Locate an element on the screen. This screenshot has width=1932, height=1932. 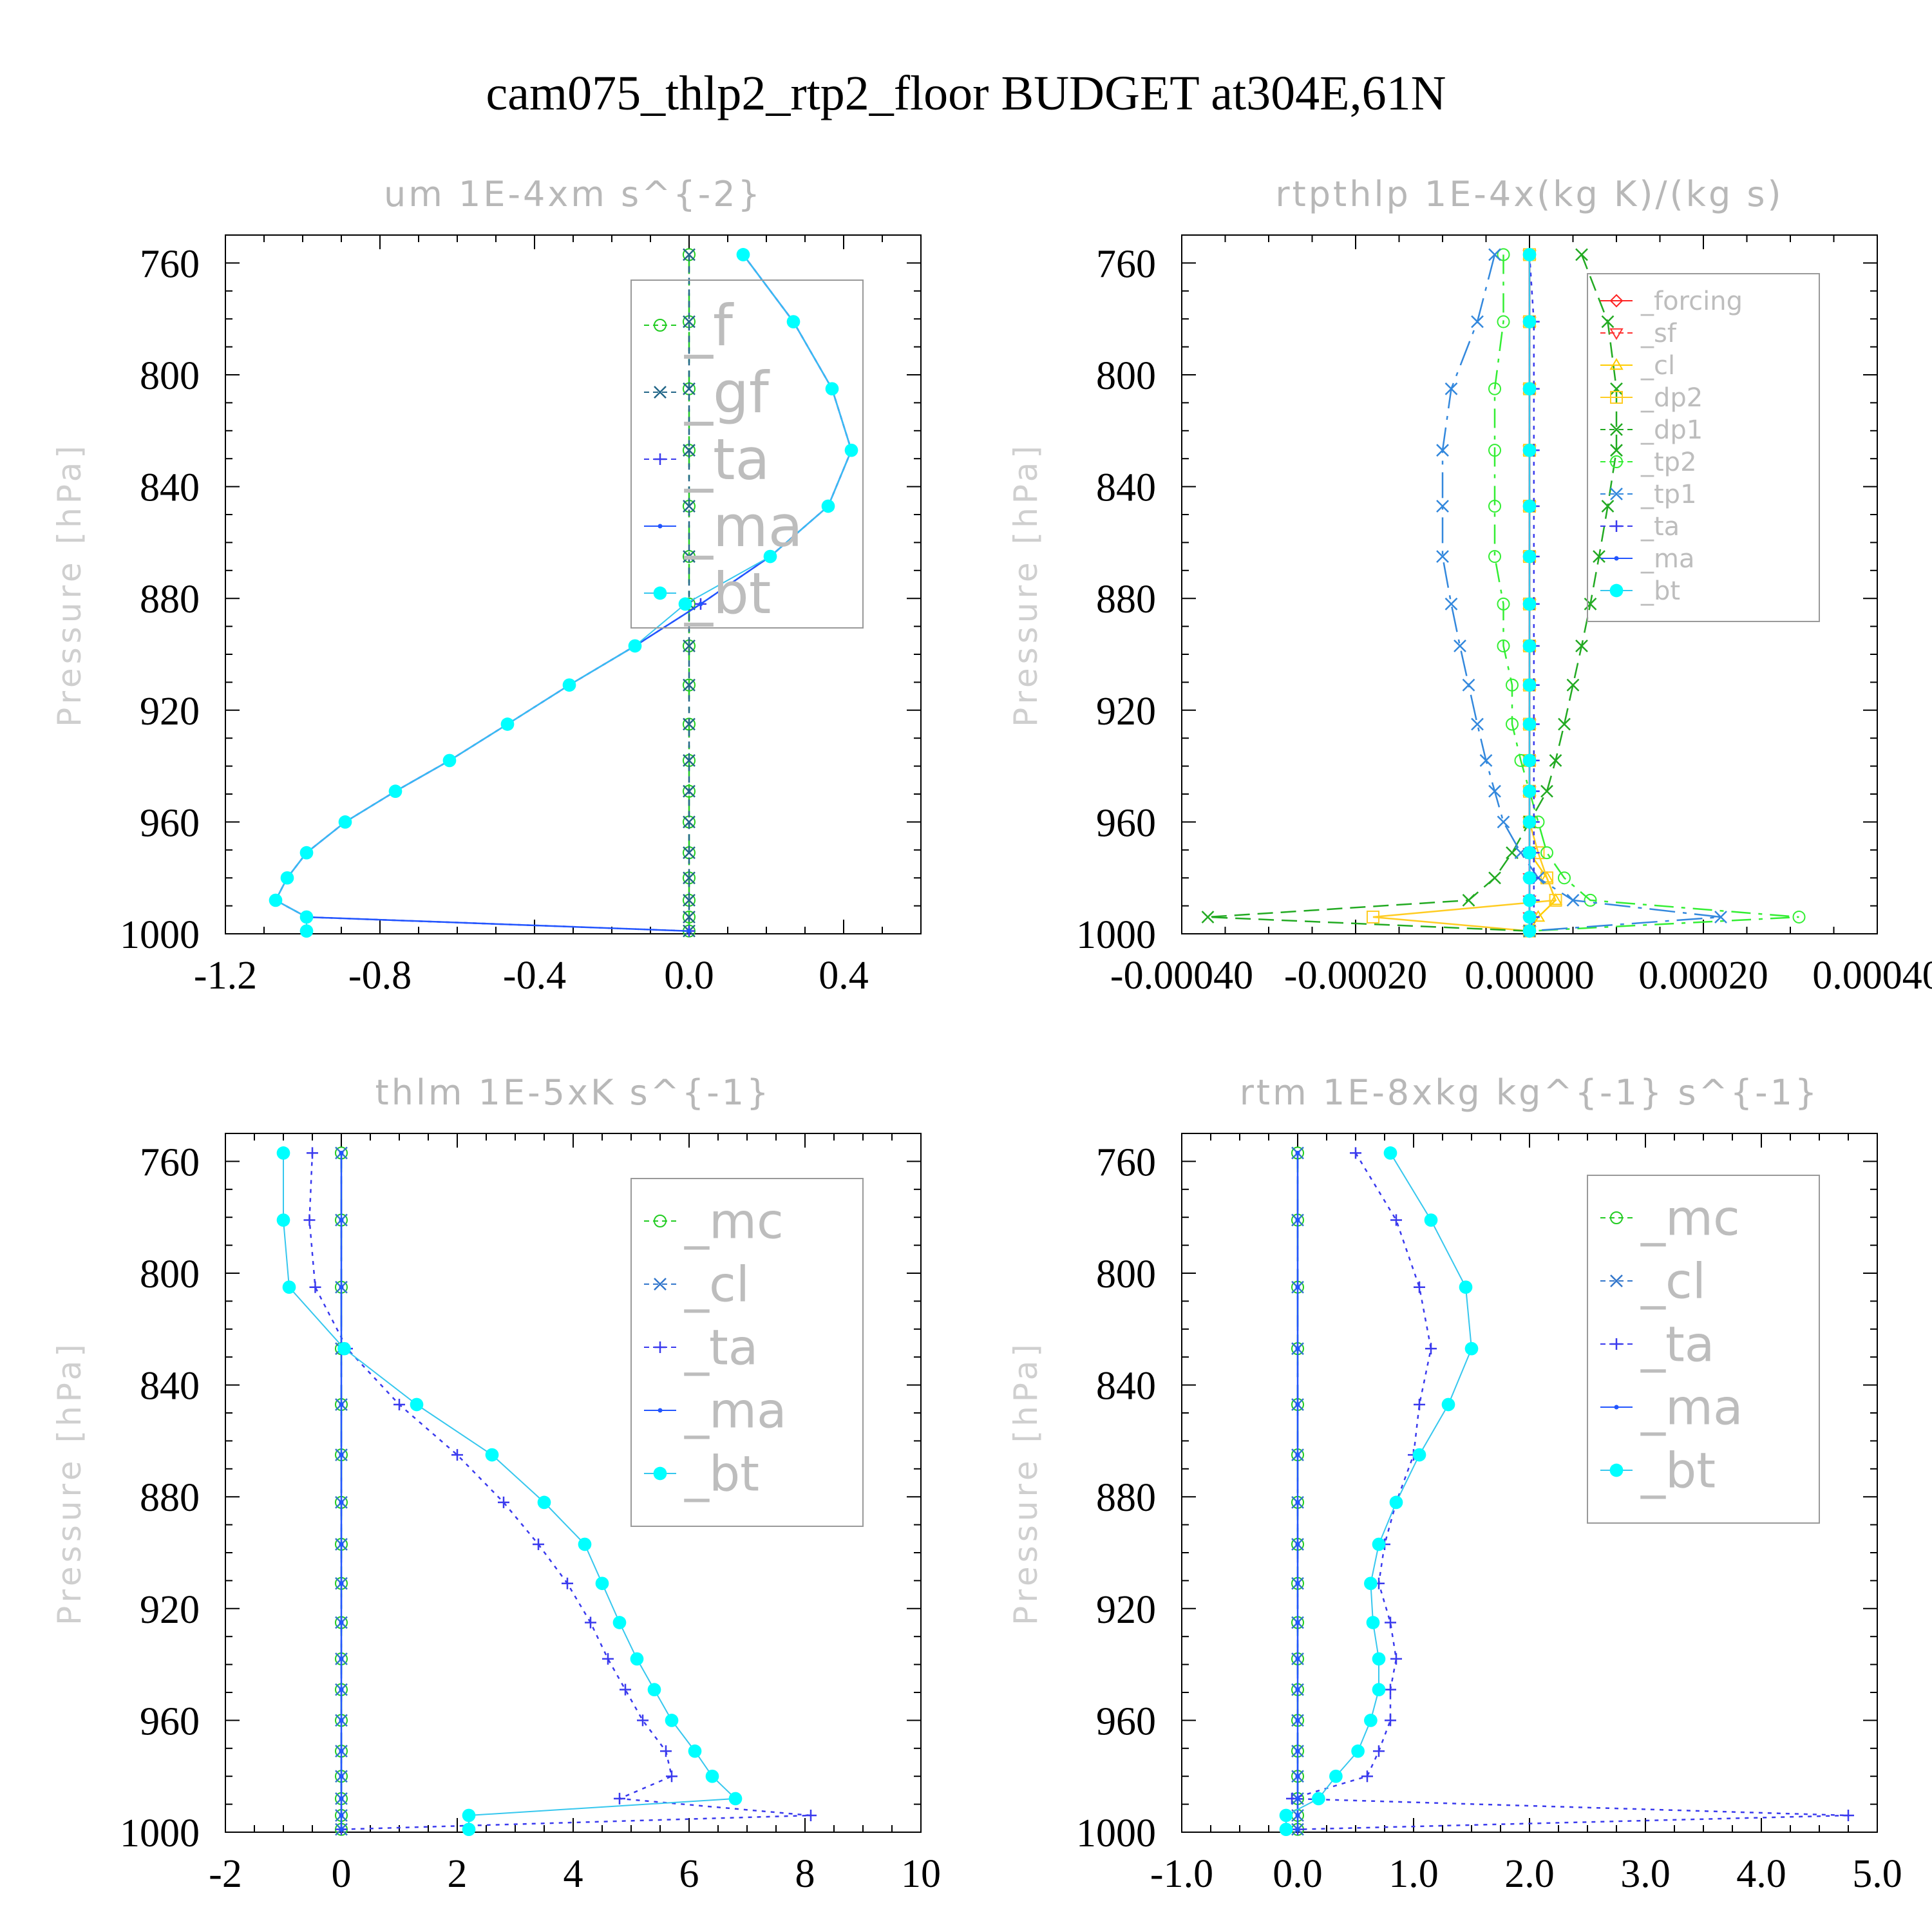
x-tick-label: 0.00040 is located at coordinates (1872, 976).